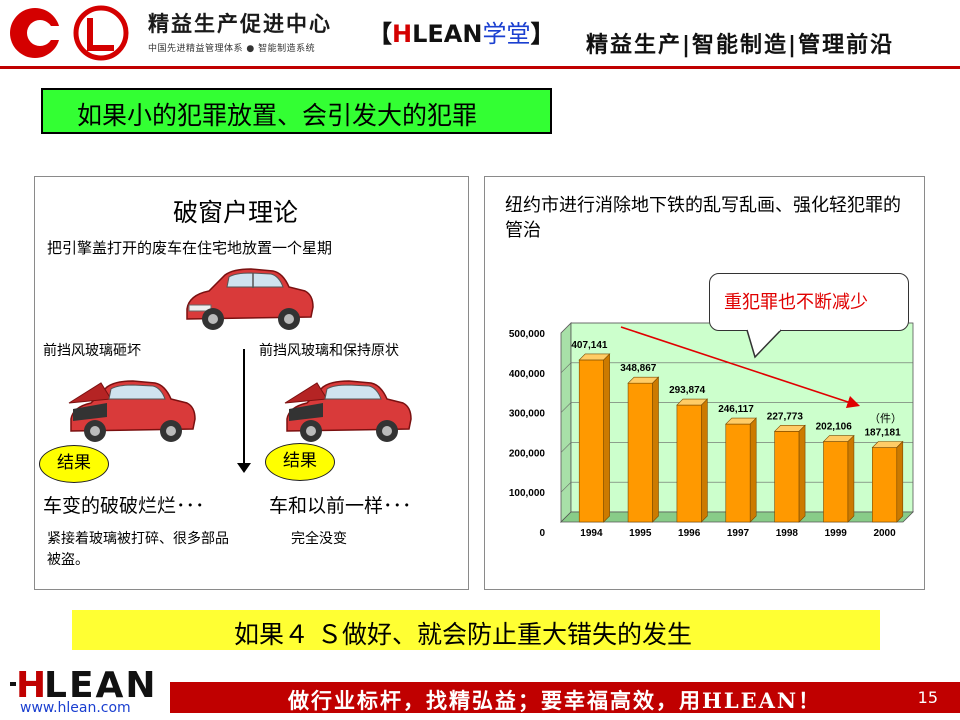 The width and height of the screenshot is (960, 720). Describe the element at coordinates (566, 422) in the screenshot. I see `chart-side-wall` at that location.